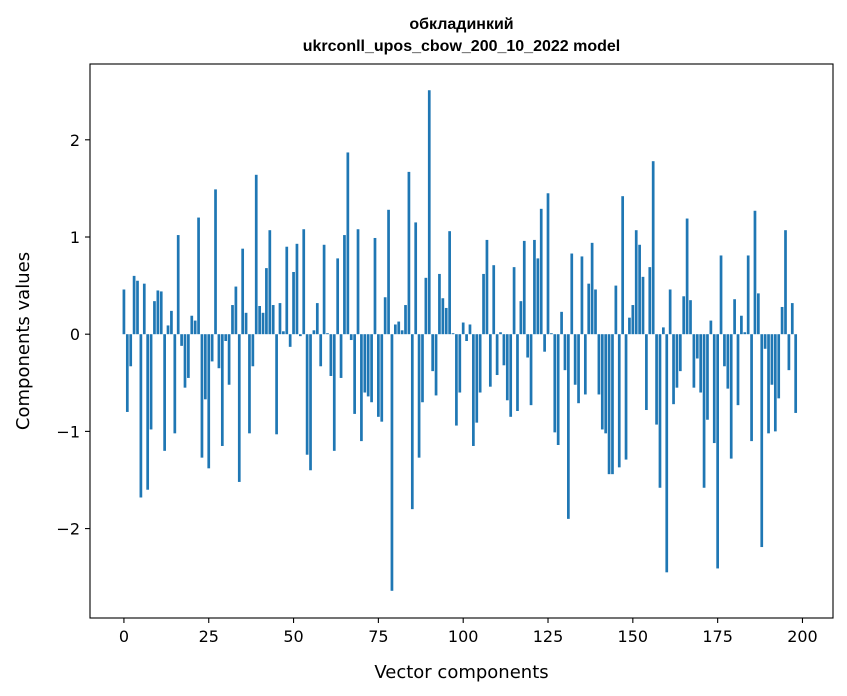 Image resolution: width=847 pixels, height=696 pixels. I want to click on x-tick-label: 175, so click(717, 636).